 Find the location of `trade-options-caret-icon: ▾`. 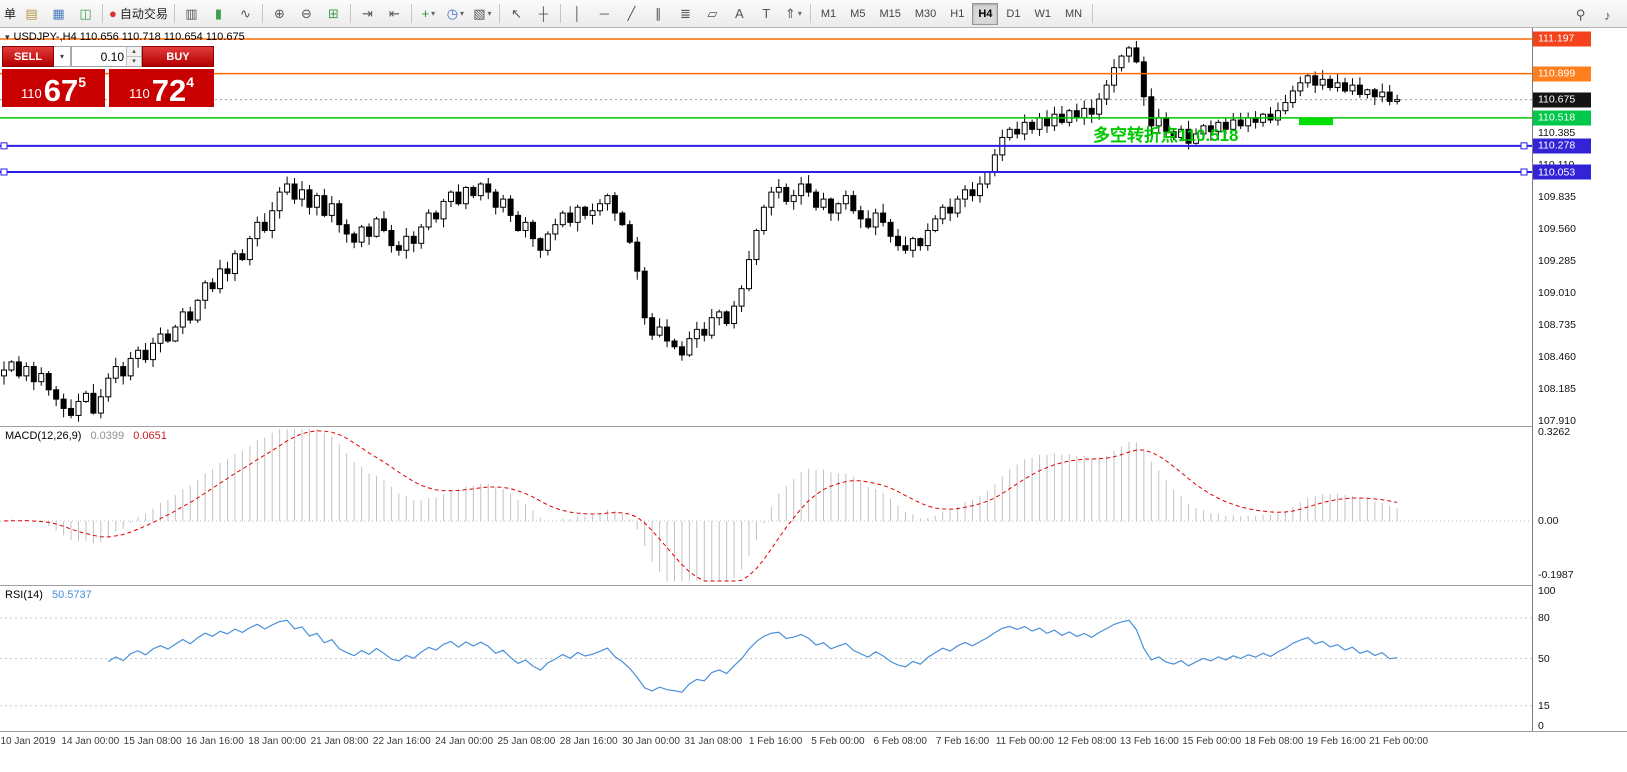

trade-options-caret-icon: ▾ is located at coordinates (62, 56).